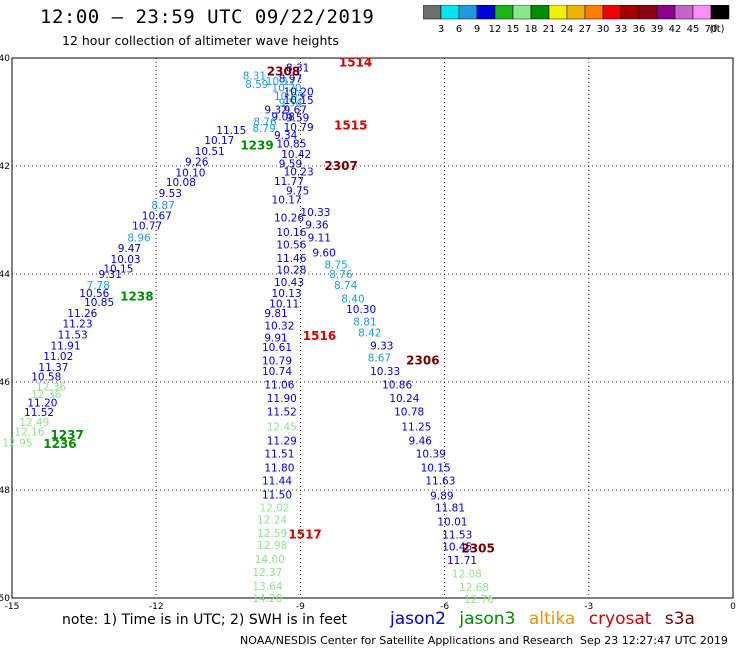 This screenshot has height=650, width=740. I want to click on wave-height-value: 9.32, so click(275, 110).